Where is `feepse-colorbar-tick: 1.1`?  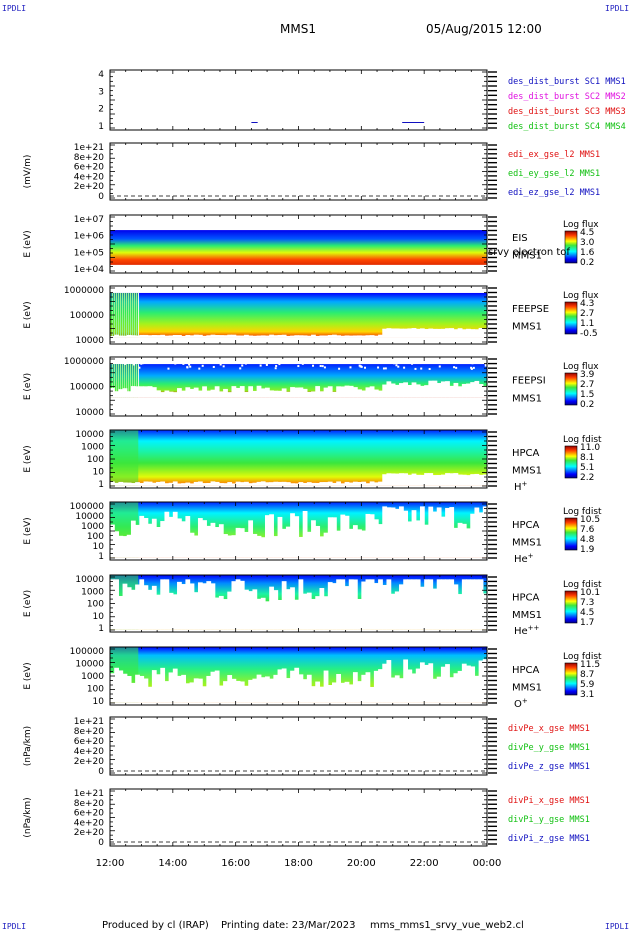
feepse-colorbar-tick: 1.1 is located at coordinates (587, 324).